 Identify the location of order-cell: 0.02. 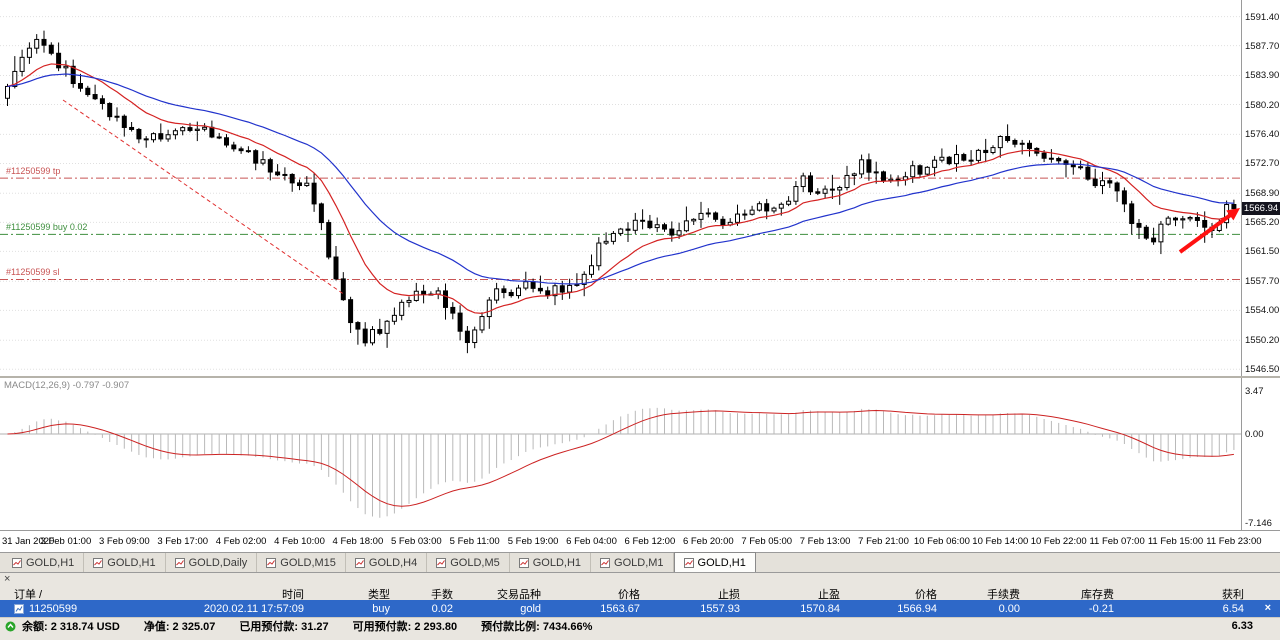
(442, 608).